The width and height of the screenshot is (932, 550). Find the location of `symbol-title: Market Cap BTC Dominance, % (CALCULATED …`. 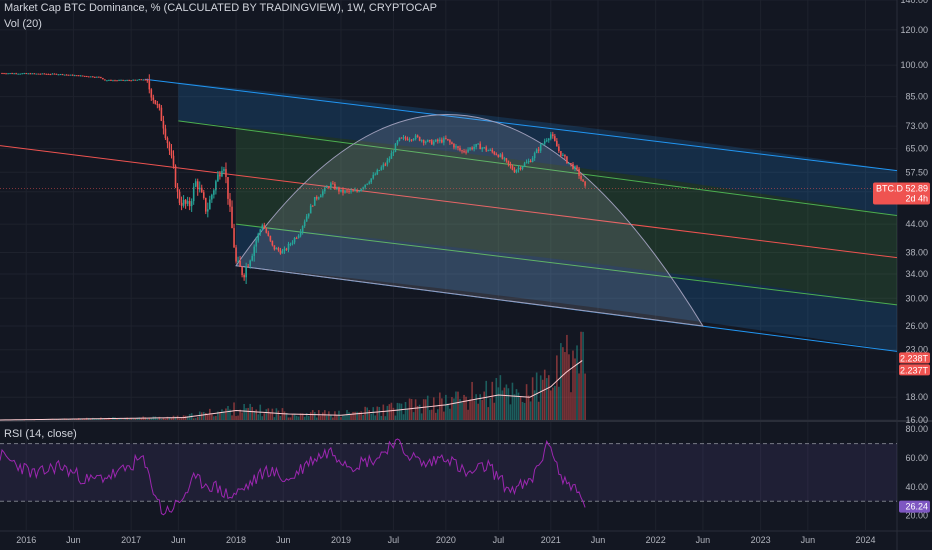

symbol-title: Market Cap BTC Dominance, % (CALCULATED … is located at coordinates (220, 8).